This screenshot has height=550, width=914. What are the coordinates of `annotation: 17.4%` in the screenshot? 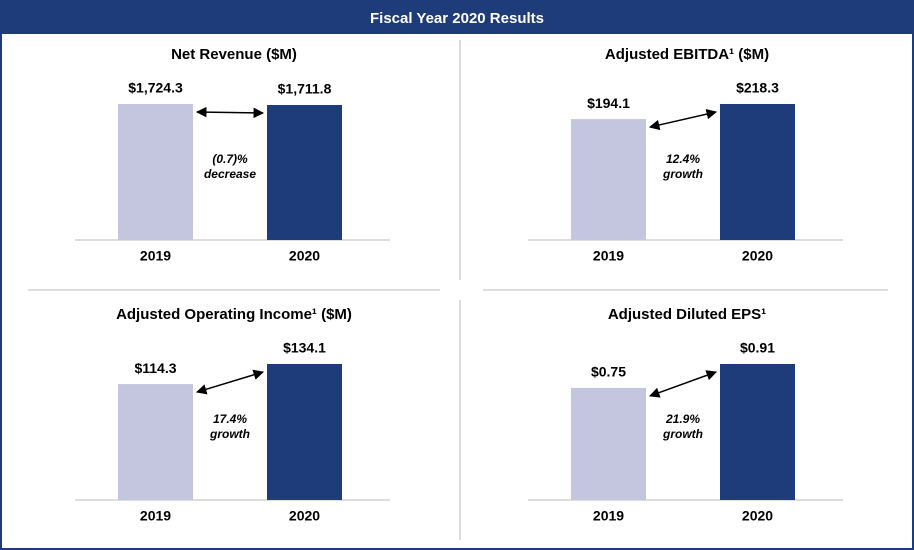 It's located at (230, 419).